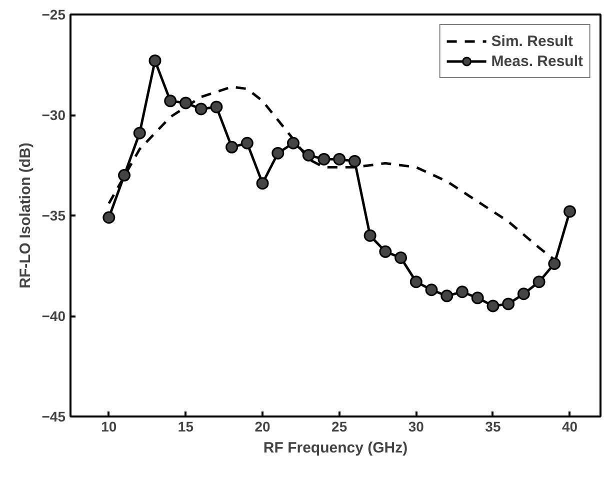 This screenshot has height=481, width=614. I want to click on y-tick-label: −30, so click(54, 115).